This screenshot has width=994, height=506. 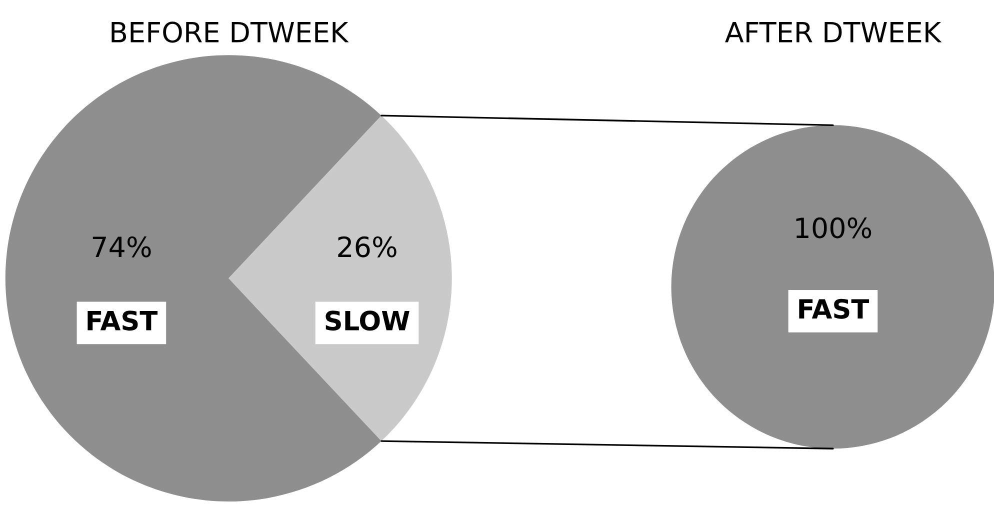 What do you see at coordinates (367, 247) in the screenshot?
I see `data-label: 26%` at bounding box center [367, 247].